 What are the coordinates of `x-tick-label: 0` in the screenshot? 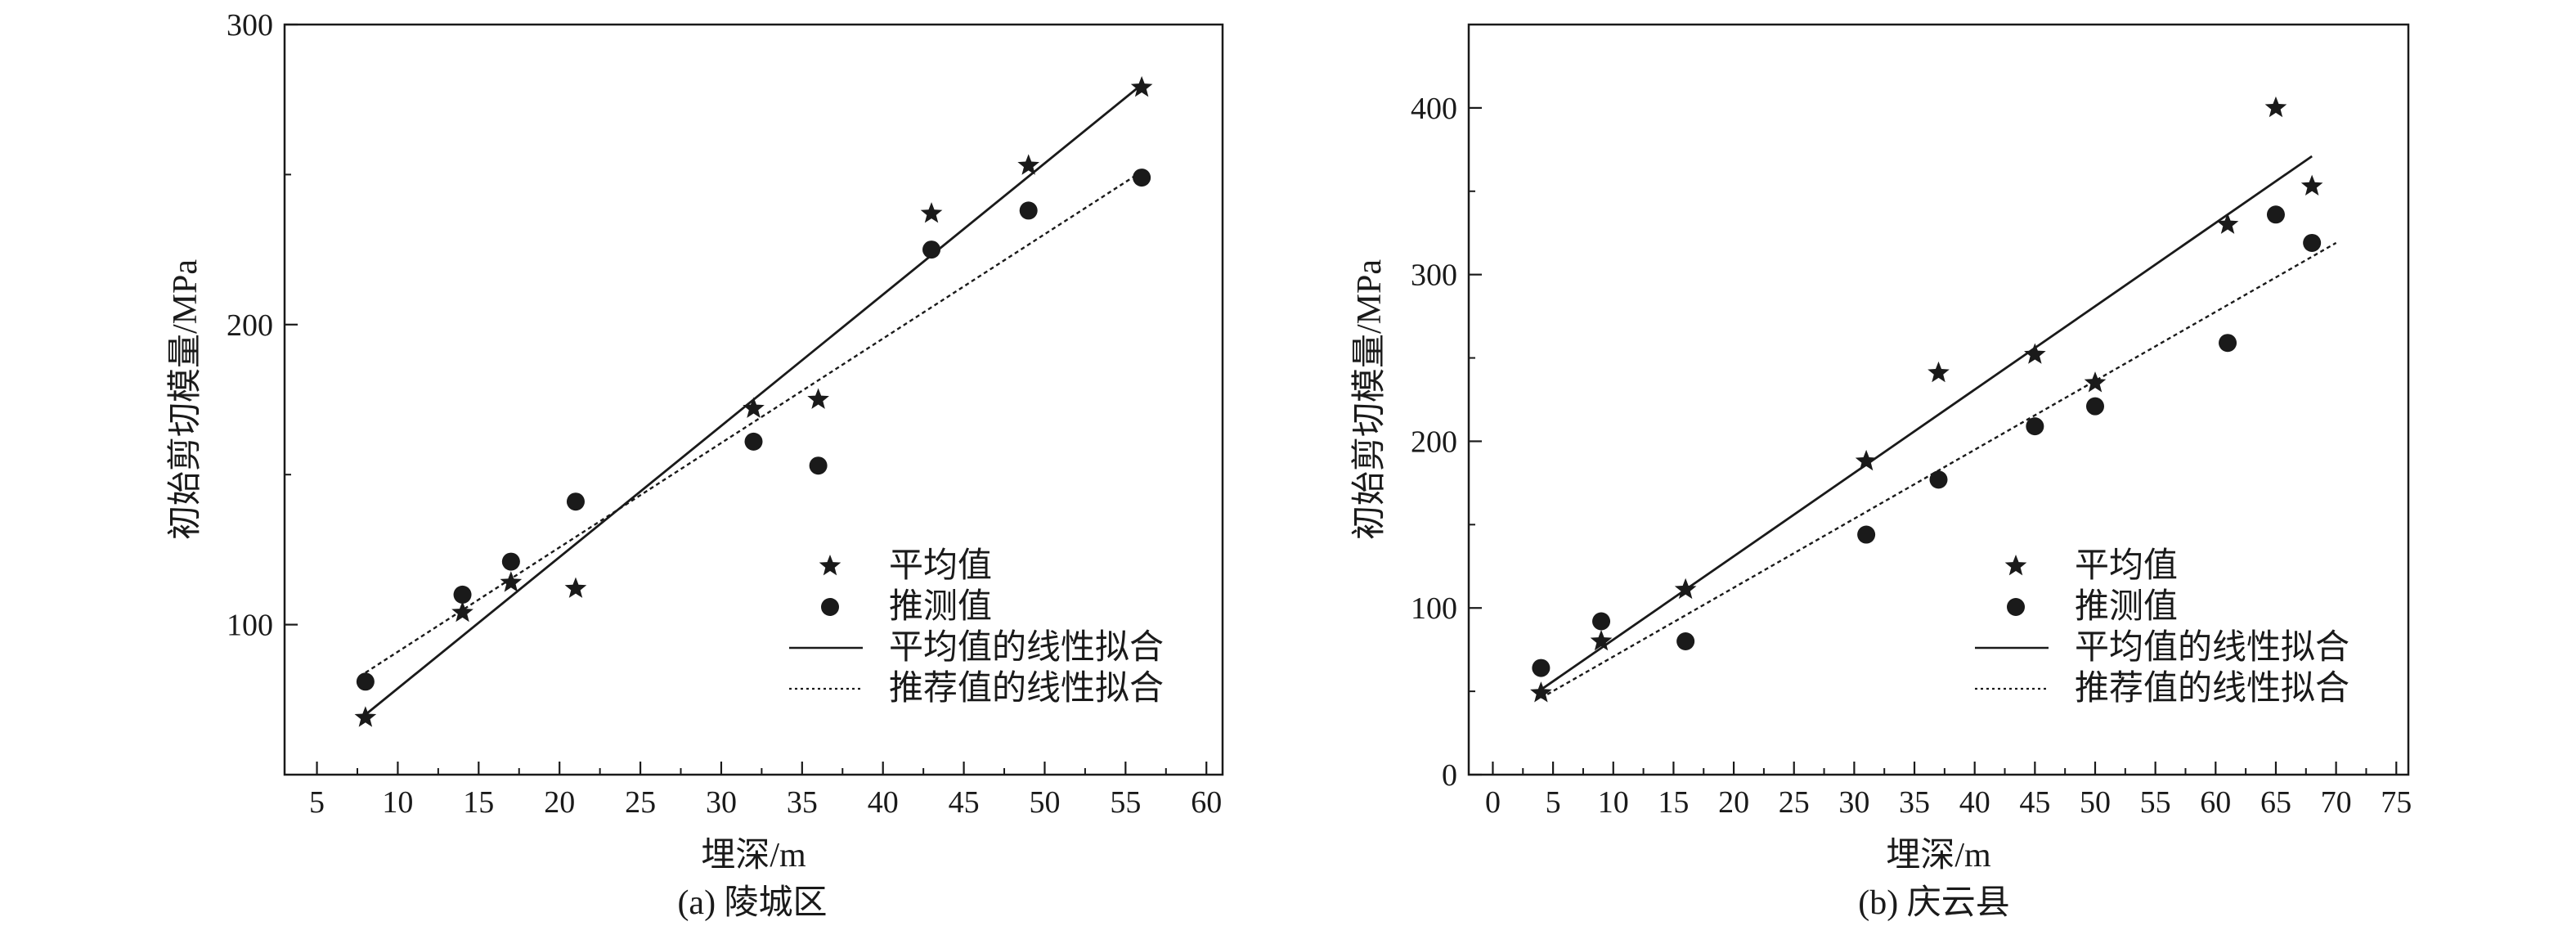 It's located at (1493, 802).